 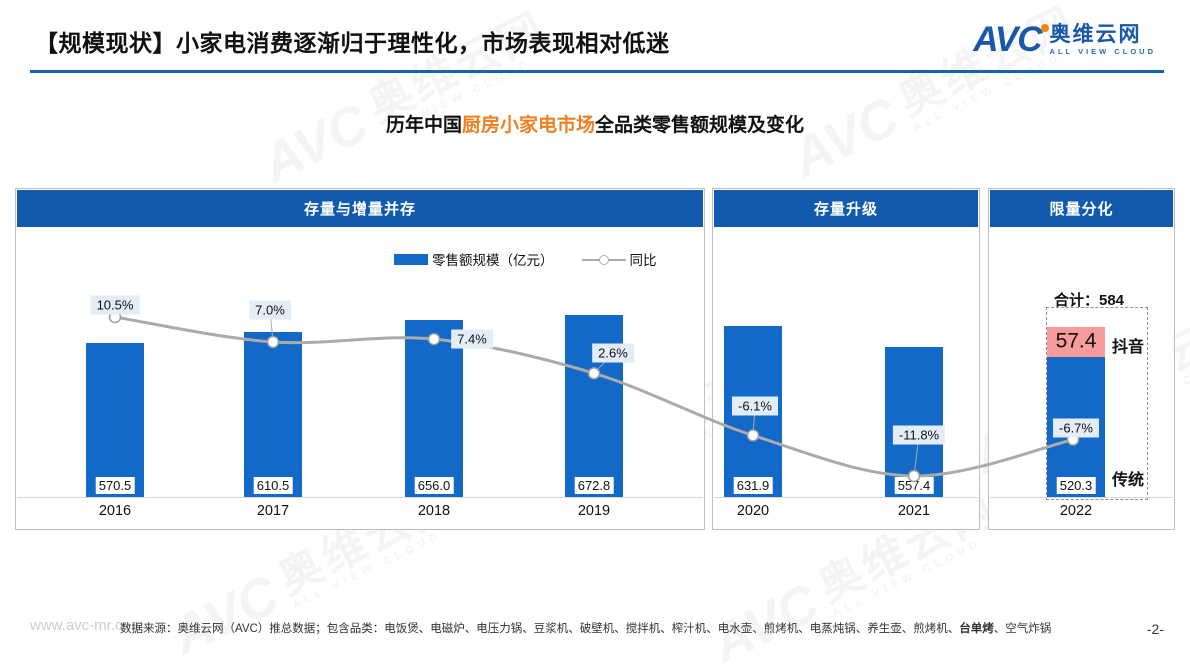 I want to click on x-axis-year-label: 2022, so click(x=1076, y=511).